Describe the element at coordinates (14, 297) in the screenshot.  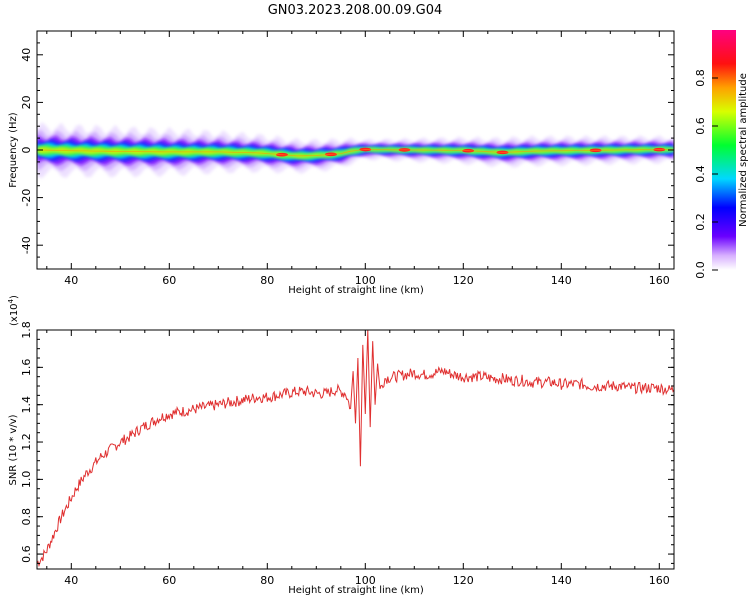
I see `snr-y-multiplier-close: )` at that location.